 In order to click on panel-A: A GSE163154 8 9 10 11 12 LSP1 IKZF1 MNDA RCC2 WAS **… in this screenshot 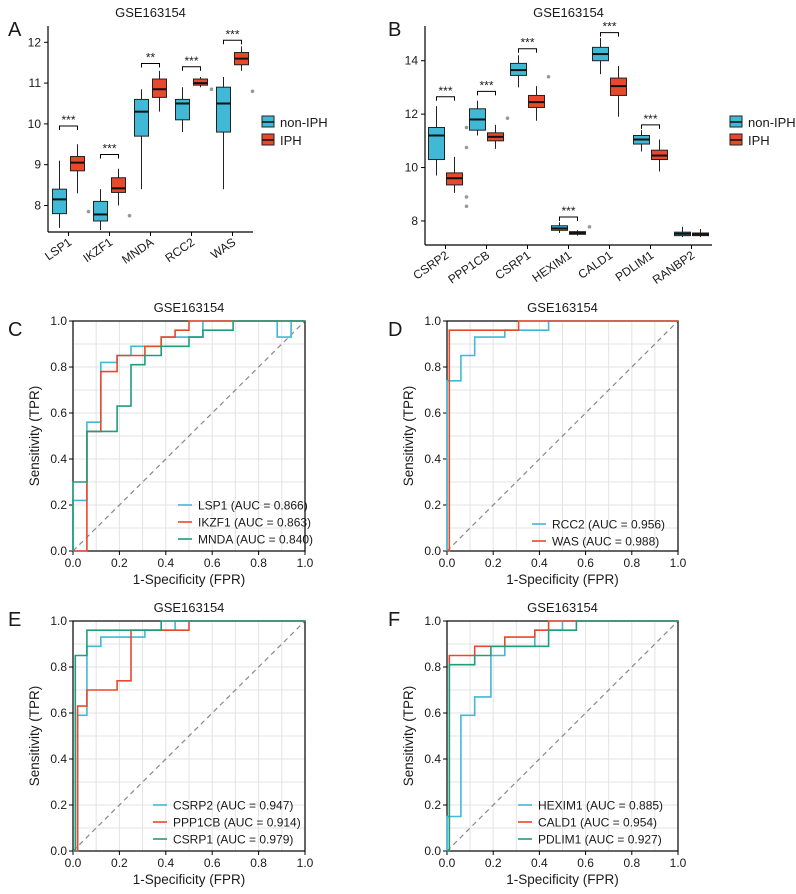, I will do `click(168, 136)`.